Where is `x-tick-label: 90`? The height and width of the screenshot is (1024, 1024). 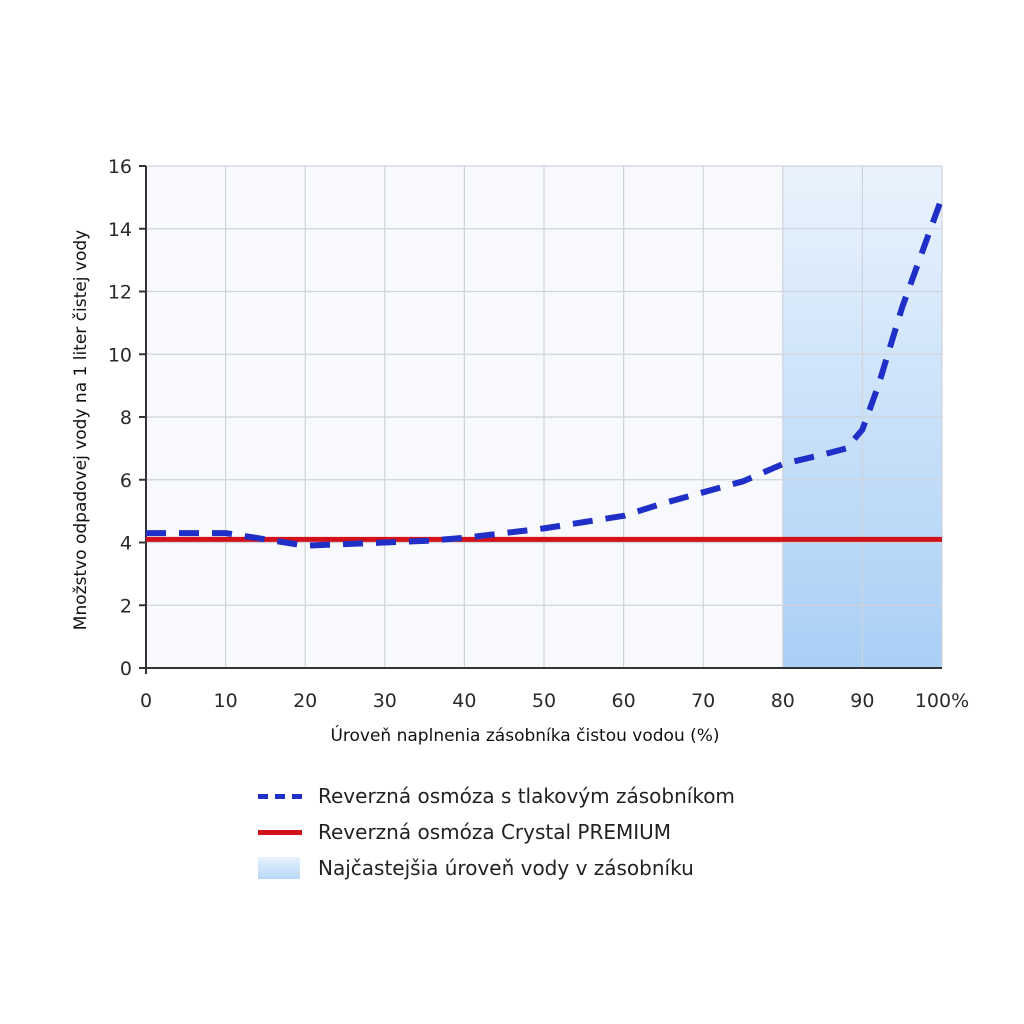
x-tick-label: 90 is located at coordinates (862, 701).